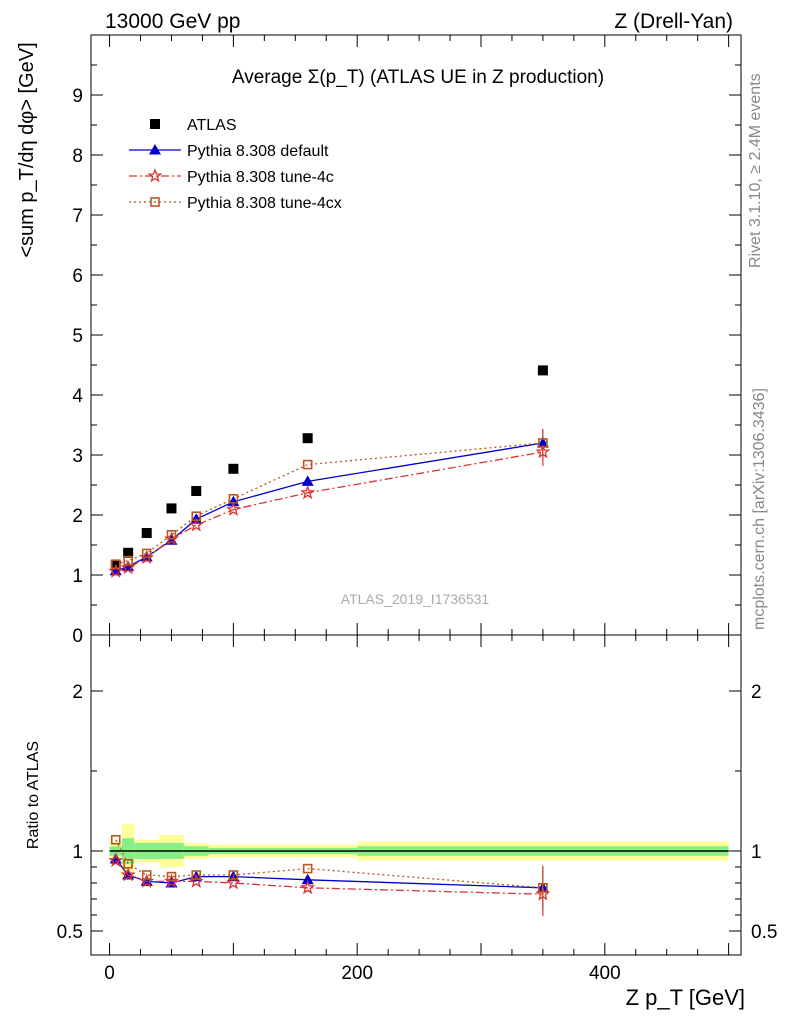 This screenshot has height=1024, width=786. Describe the element at coordinates (755, 170) in the screenshot. I see `rivet-label: Rivet 3.1.10, ≥ 2.4M events` at that location.